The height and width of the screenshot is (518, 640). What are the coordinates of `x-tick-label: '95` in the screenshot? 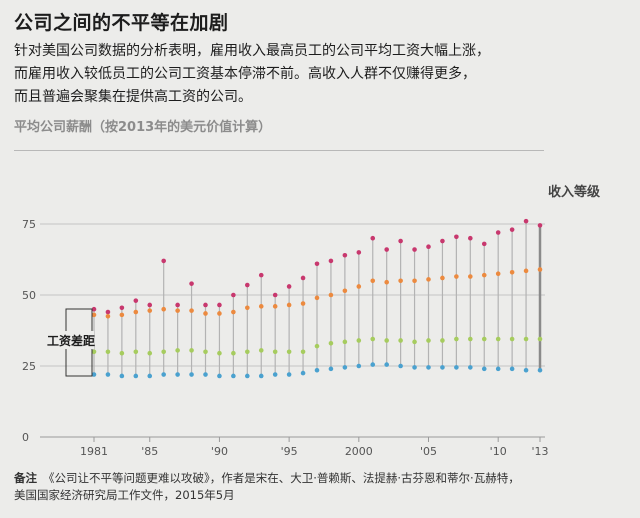 It's located at (289, 451).